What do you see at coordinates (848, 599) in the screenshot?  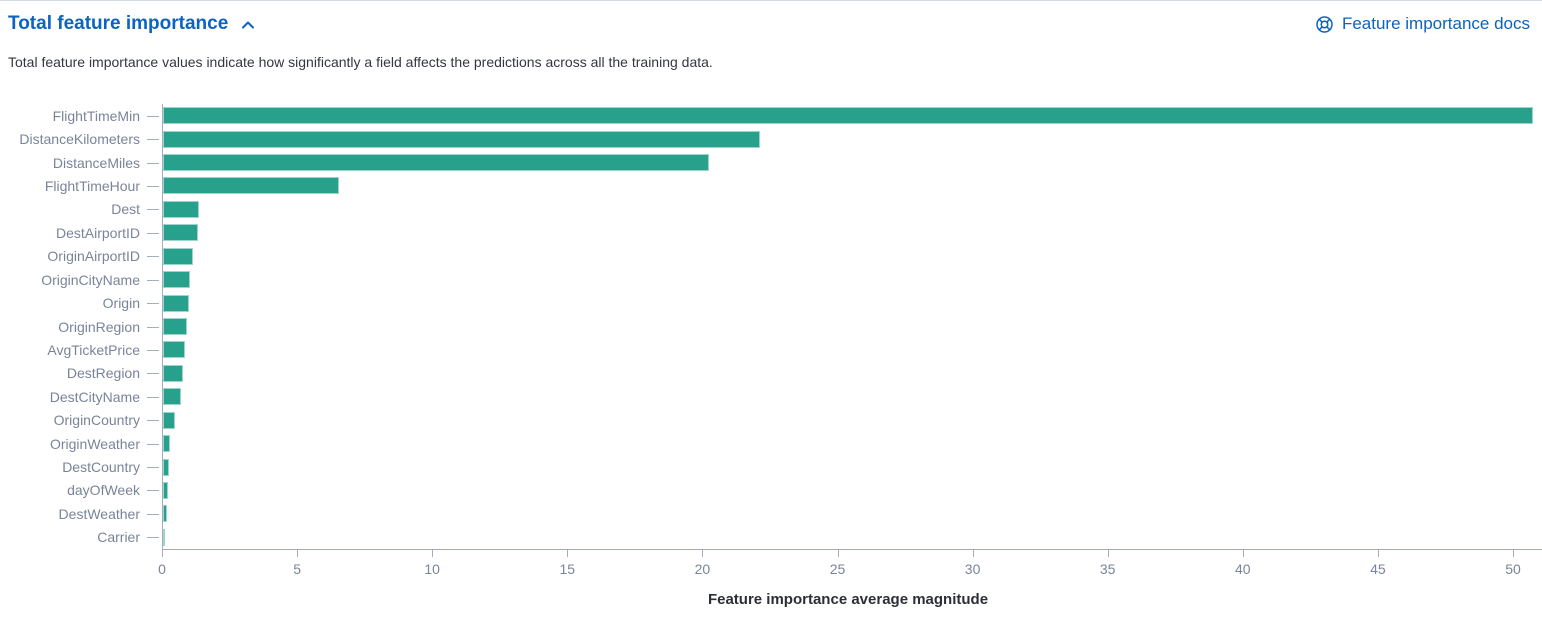 I see `x-axis-title: Feature importance average magnitude` at bounding box center [848, 599].